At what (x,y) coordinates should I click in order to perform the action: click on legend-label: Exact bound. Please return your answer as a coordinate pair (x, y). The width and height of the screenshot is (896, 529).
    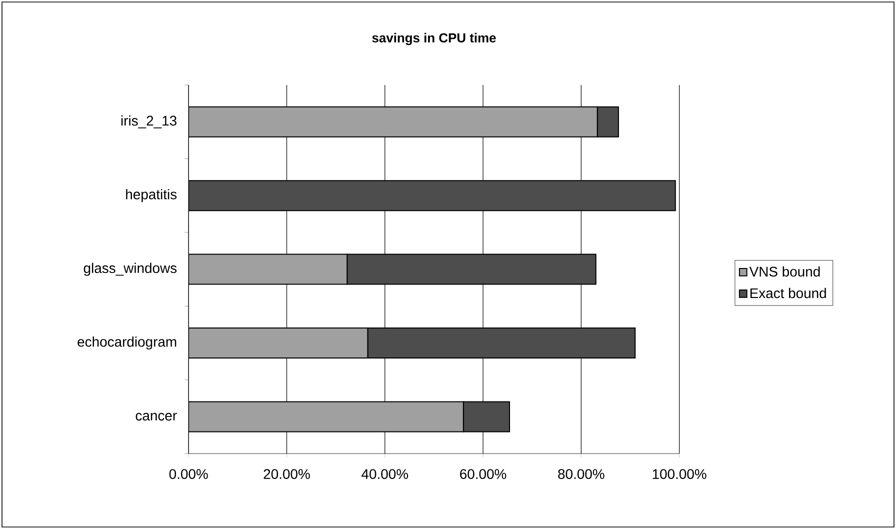
    Looking at the image, I should click on (788, 293).